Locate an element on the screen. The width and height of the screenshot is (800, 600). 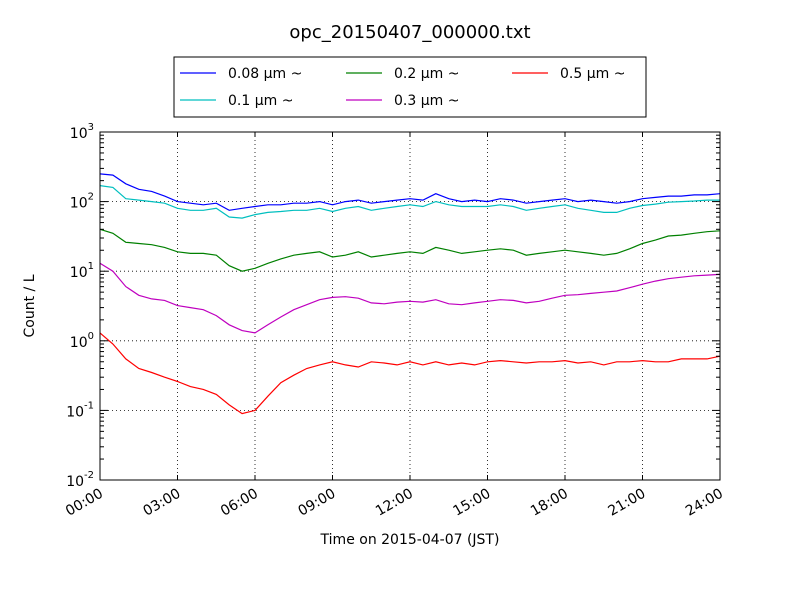
y-tick-exponent: 0 is located at coordinates (91, 336).